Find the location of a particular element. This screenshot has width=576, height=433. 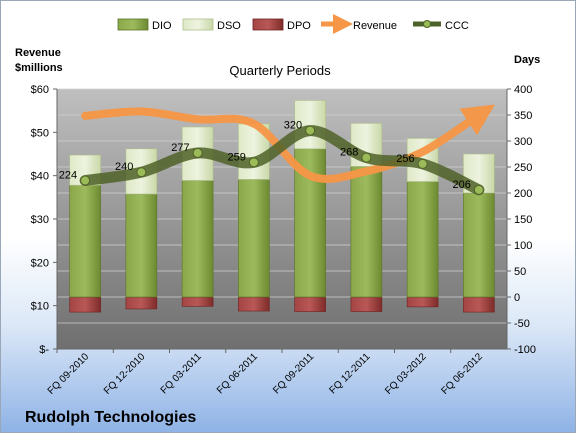

legend-swatch-dio is located at coordinates (133, 24).